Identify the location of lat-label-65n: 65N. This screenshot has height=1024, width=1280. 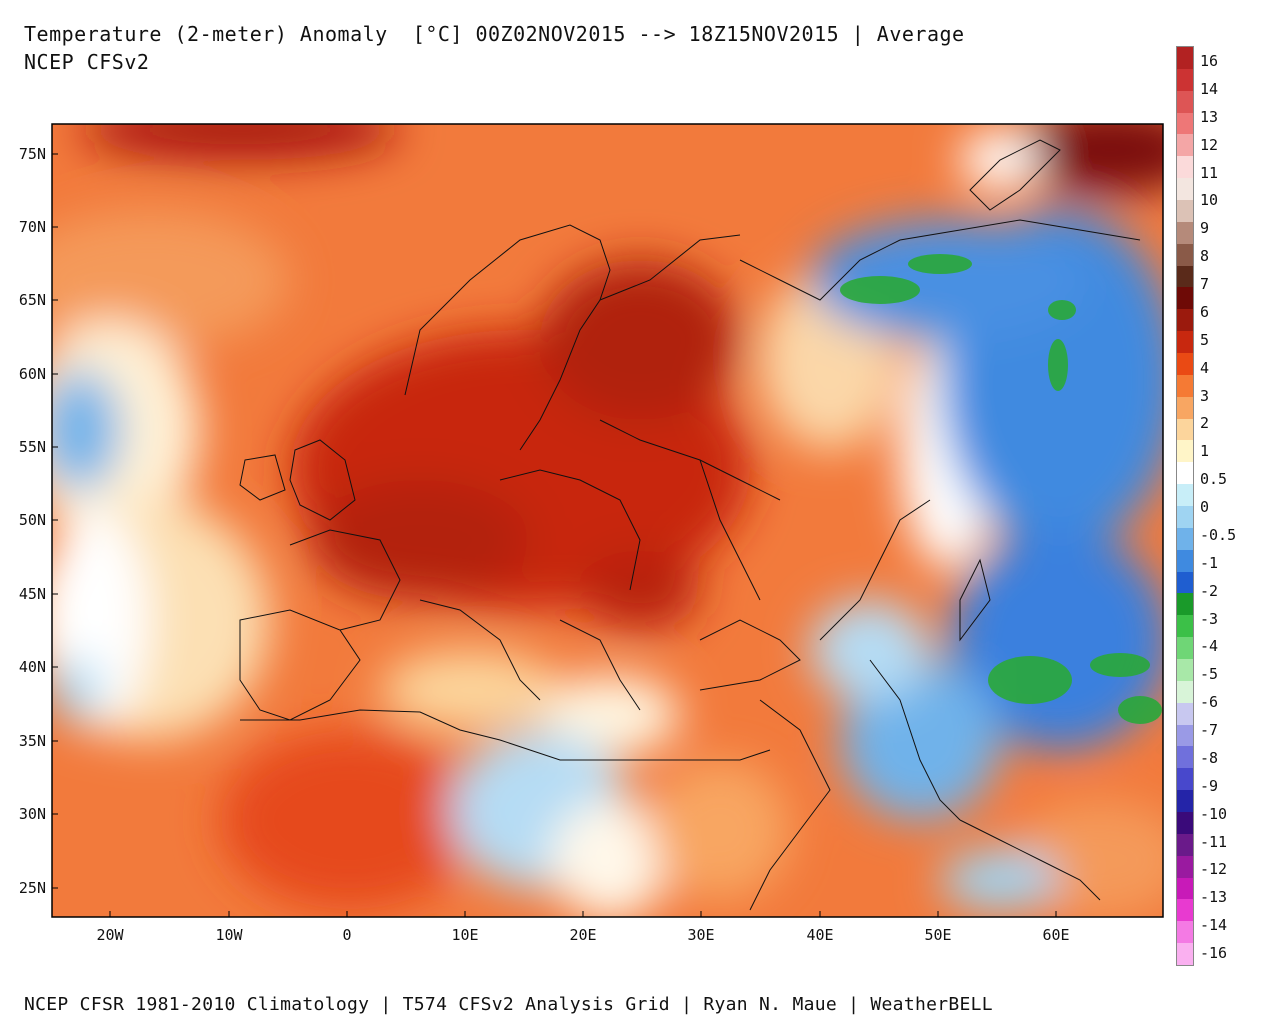
(32, 300).